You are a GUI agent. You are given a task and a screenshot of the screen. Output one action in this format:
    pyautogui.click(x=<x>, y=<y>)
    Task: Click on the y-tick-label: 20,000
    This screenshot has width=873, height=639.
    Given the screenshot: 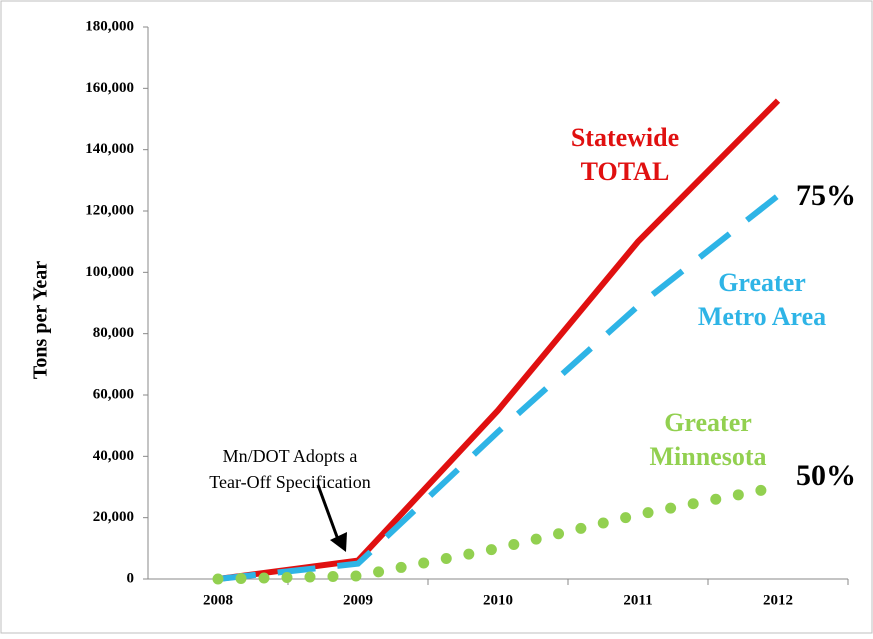 What is the action you would take?
    pyautogui.click(x=113, y=517)
    